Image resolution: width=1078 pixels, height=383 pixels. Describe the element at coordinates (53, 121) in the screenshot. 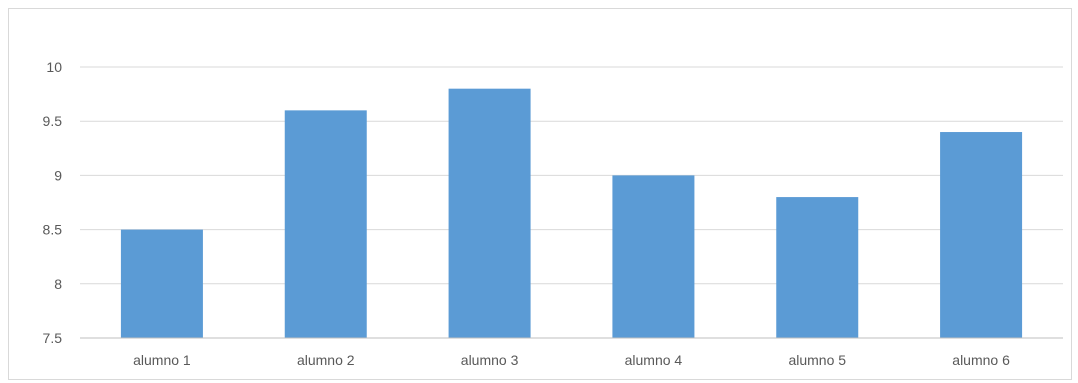

I see `y-tick-label: 9.5` at that location.